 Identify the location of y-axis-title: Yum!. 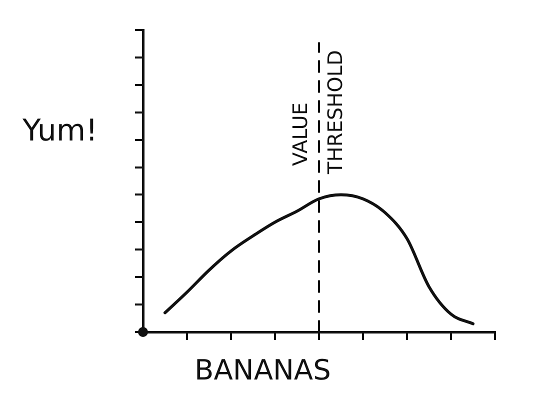
(59, 130).